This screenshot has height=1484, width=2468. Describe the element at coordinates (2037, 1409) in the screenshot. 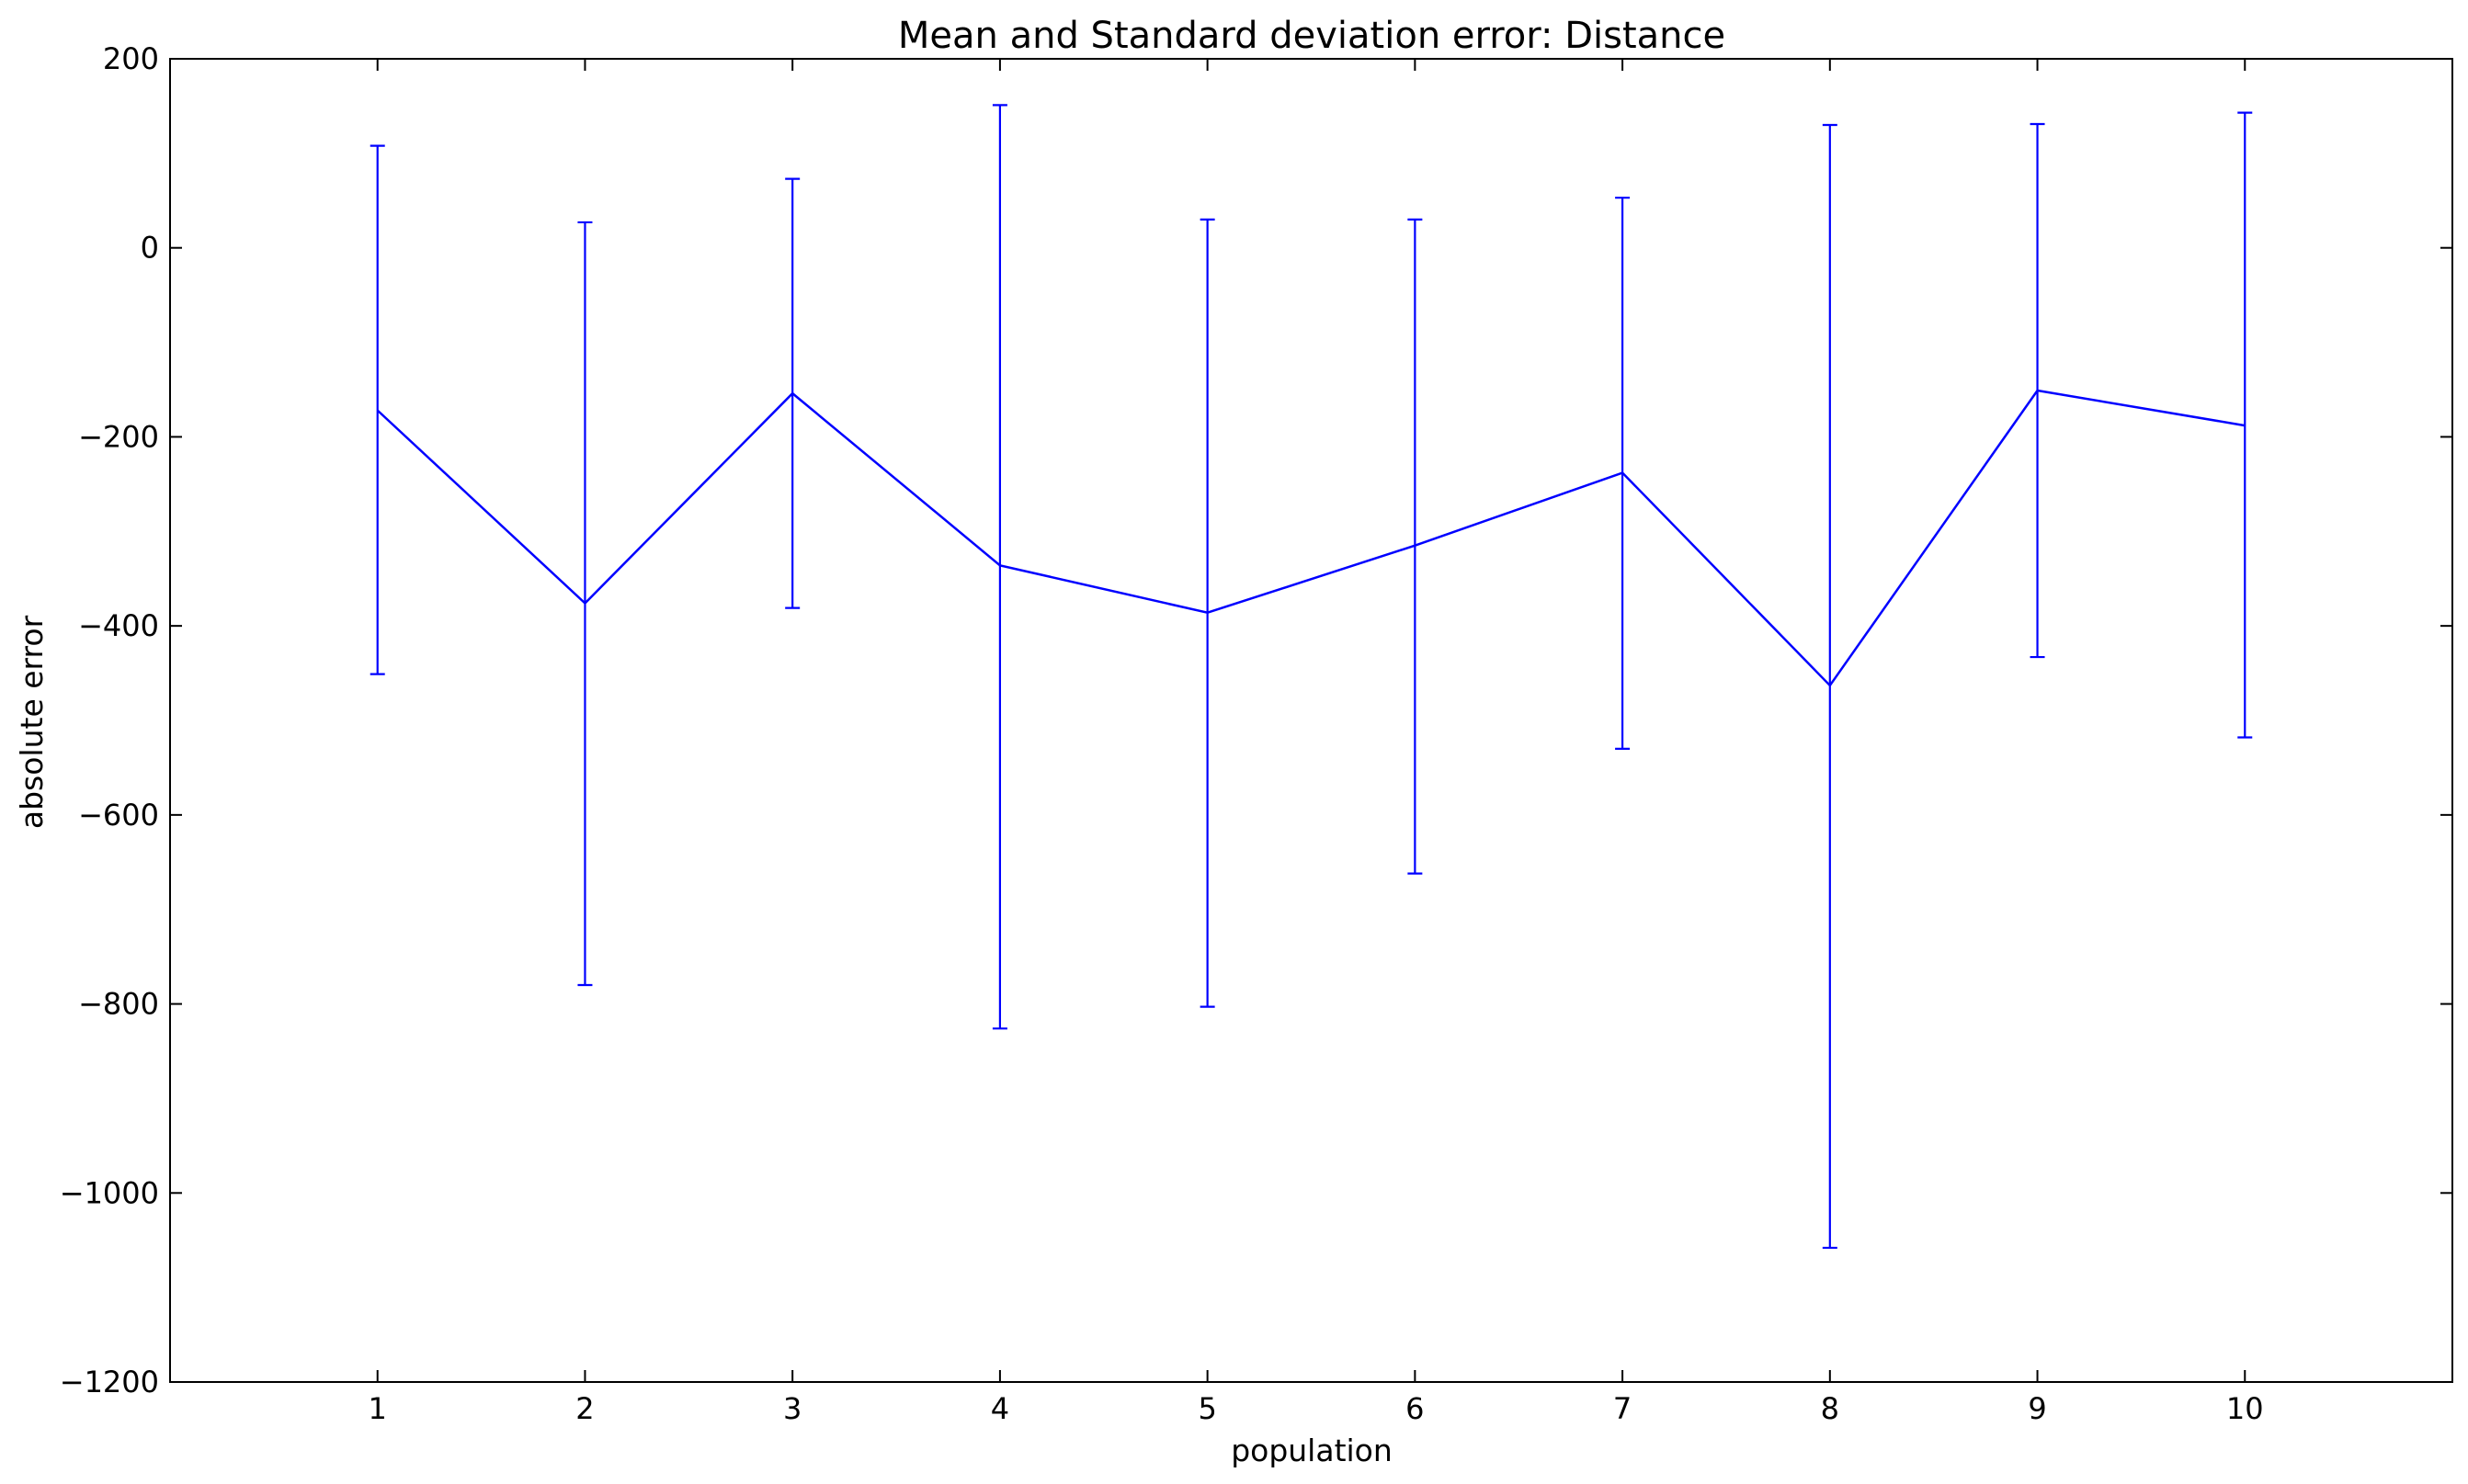

I see `x-tick-label: 9` at that location.